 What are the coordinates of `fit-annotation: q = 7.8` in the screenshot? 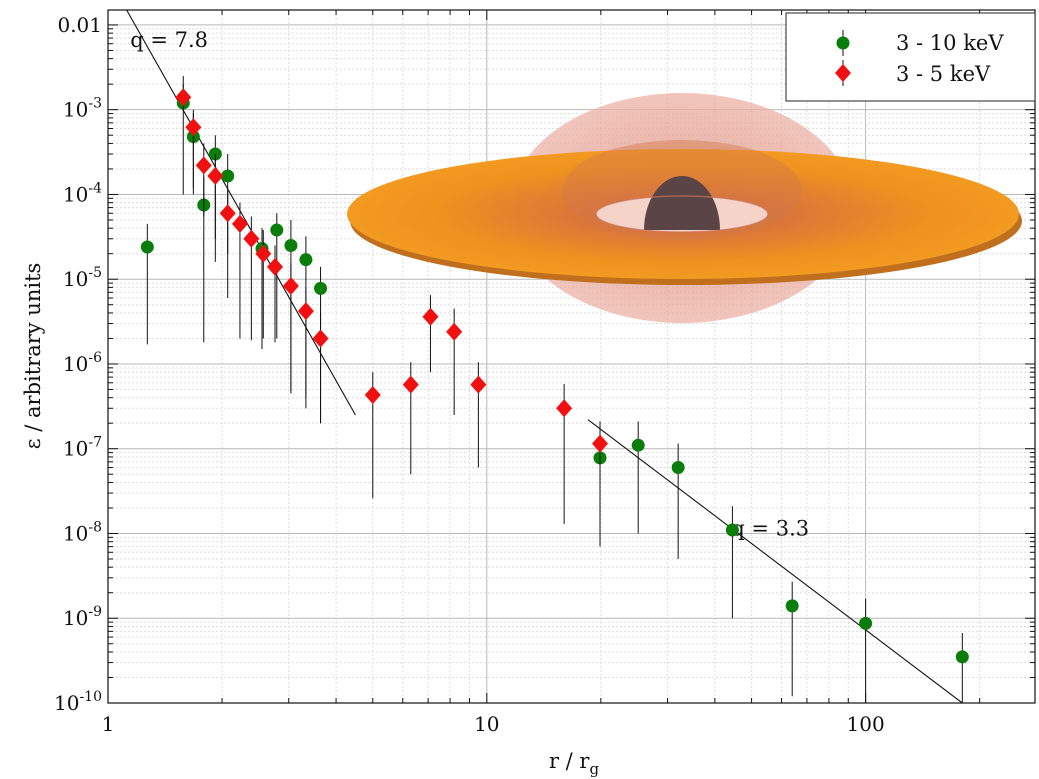 It's located at (169, 40).